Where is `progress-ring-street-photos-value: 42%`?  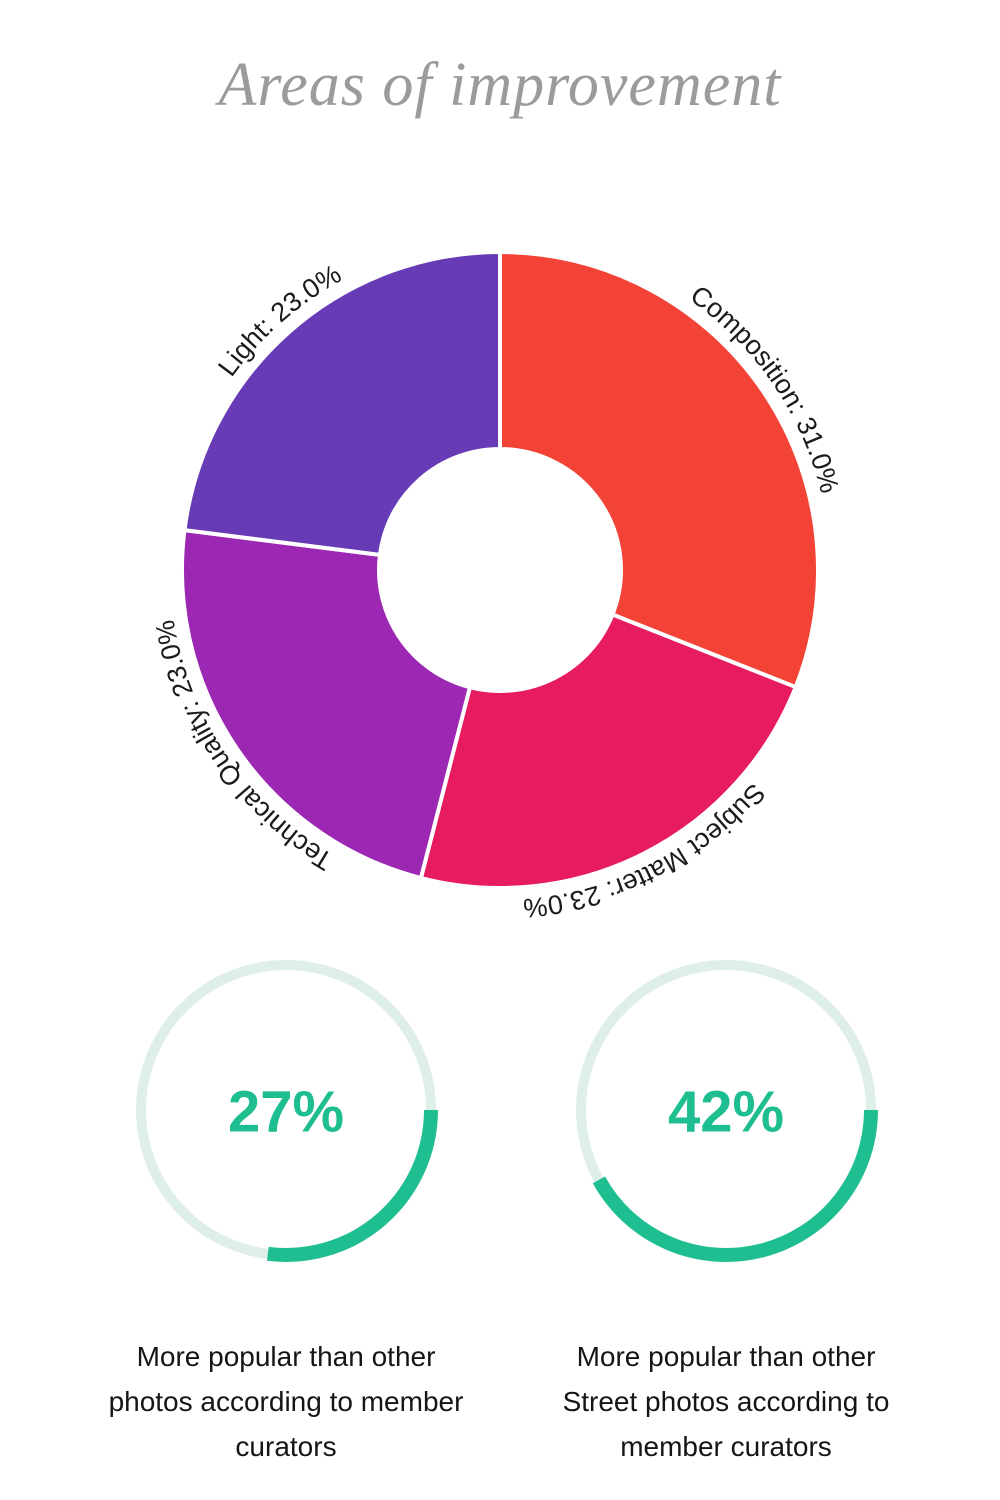 progress-ring-street-photos-value: 42% is located at coordinates (726, 1112).